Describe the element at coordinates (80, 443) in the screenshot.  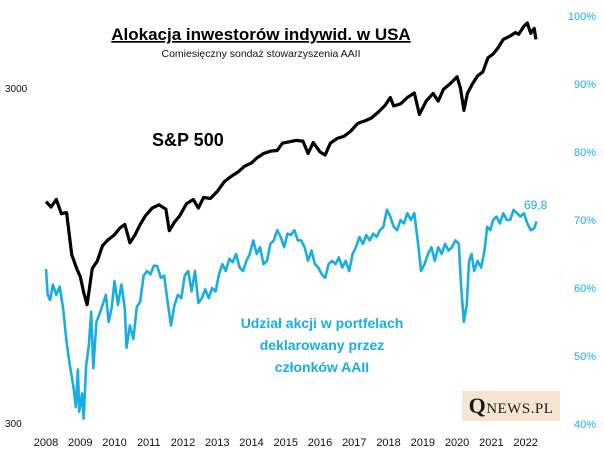
I see `x-tick-label: 2009` at that location.